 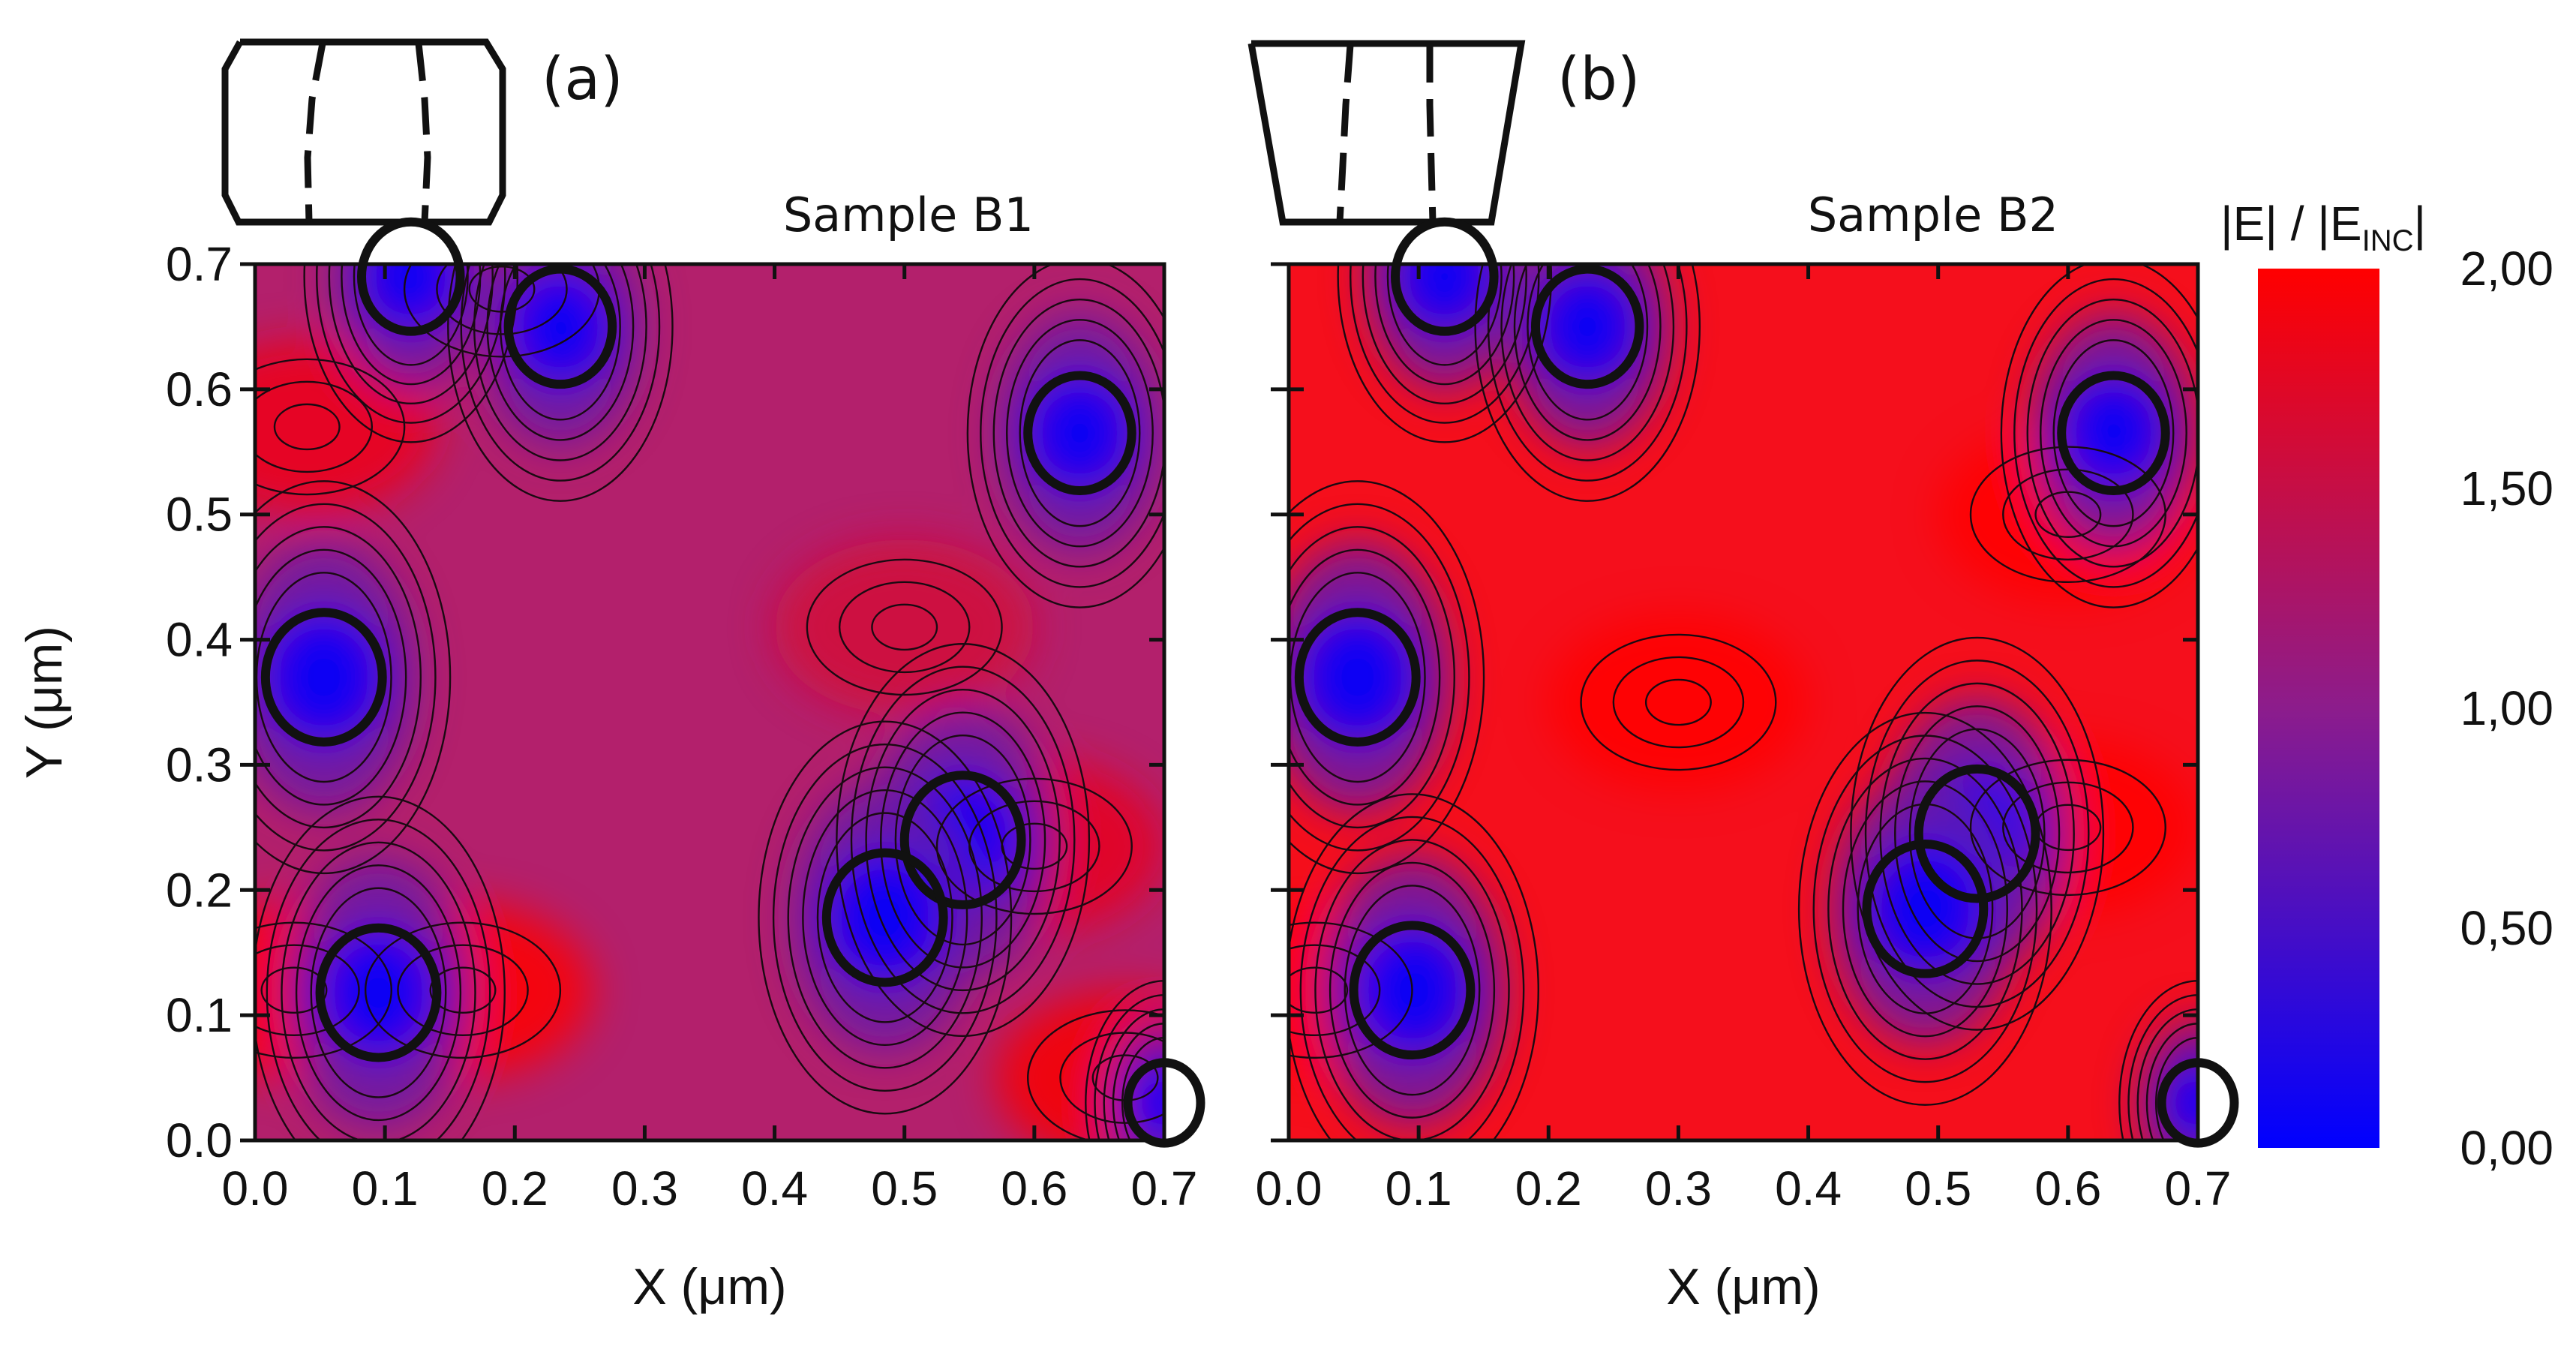 What do you see at coordinates (2386, 686) in the screenshot?
I see `colorbar: |E| / |EINC| 2,00 1,50 1,00 0,50 0,00` at bounding box center [2386, 686].